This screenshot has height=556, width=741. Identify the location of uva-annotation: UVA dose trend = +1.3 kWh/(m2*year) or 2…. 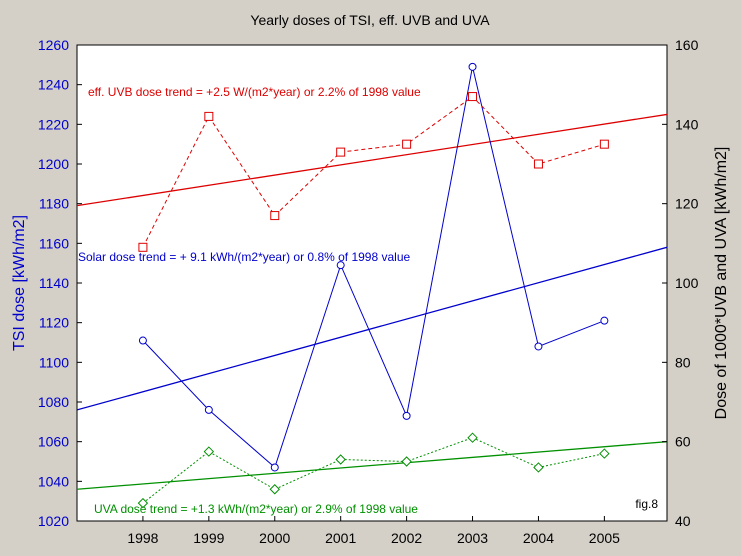
(256, 509).